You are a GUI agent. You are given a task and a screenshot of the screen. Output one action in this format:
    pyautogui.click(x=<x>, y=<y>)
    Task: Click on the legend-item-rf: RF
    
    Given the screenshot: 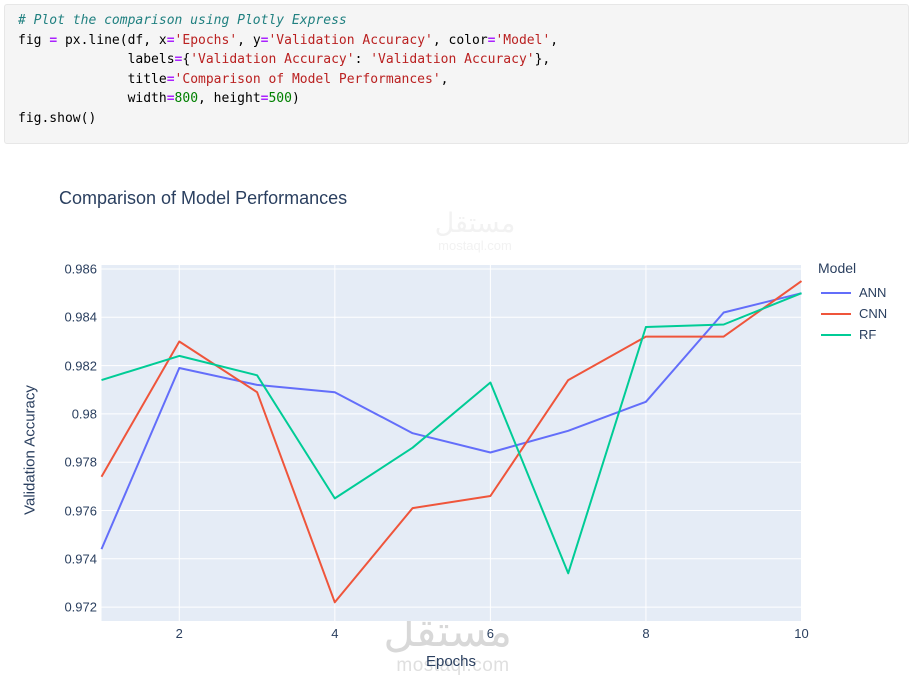 What is the action you would take?
    pyautogui.click(x=852, y=334)
    